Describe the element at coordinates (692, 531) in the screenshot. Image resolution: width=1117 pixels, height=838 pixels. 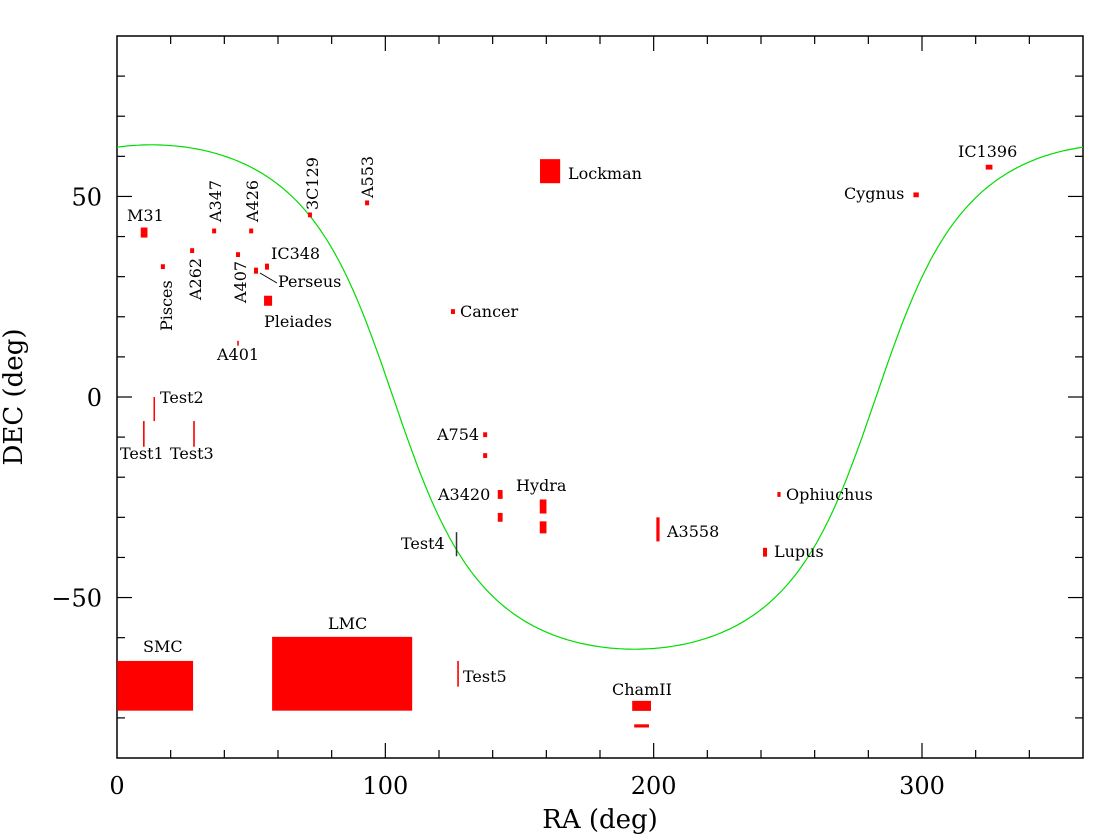
I see `field-label-a3558: A3558` at that location.